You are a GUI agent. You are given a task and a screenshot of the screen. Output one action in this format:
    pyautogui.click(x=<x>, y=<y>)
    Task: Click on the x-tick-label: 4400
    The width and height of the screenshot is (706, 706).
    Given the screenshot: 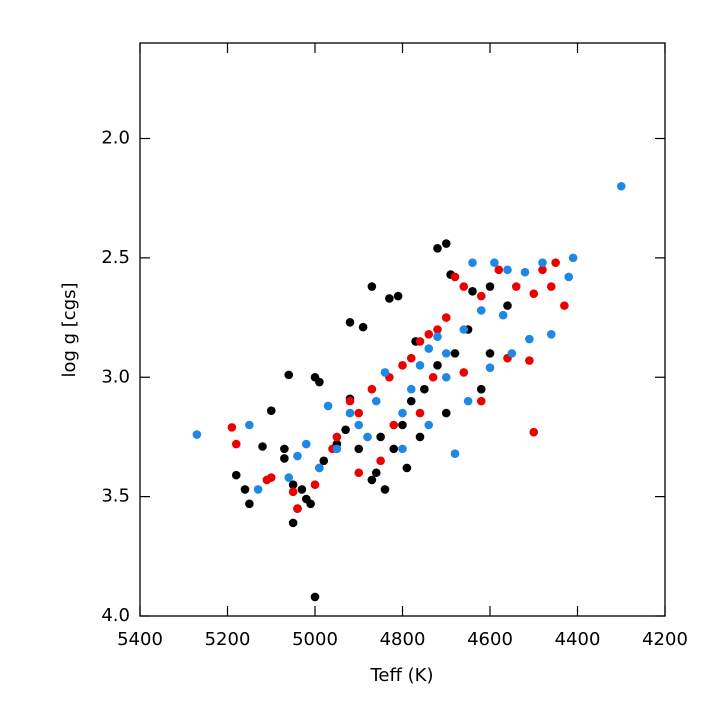 What is the action you would take?
    pyautogui.click(x=578, y=639)
    